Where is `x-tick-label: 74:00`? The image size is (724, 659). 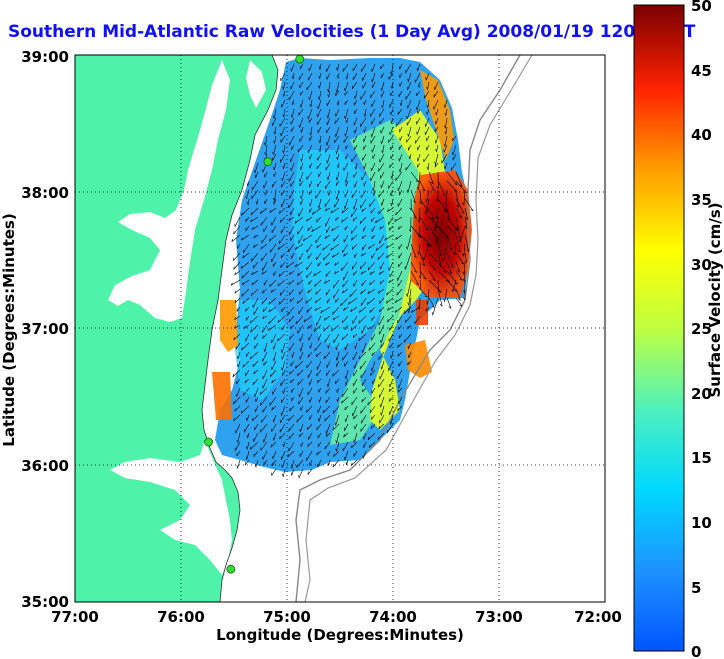 x-tick-label: 74:00 is located at coordinates (393, 617).